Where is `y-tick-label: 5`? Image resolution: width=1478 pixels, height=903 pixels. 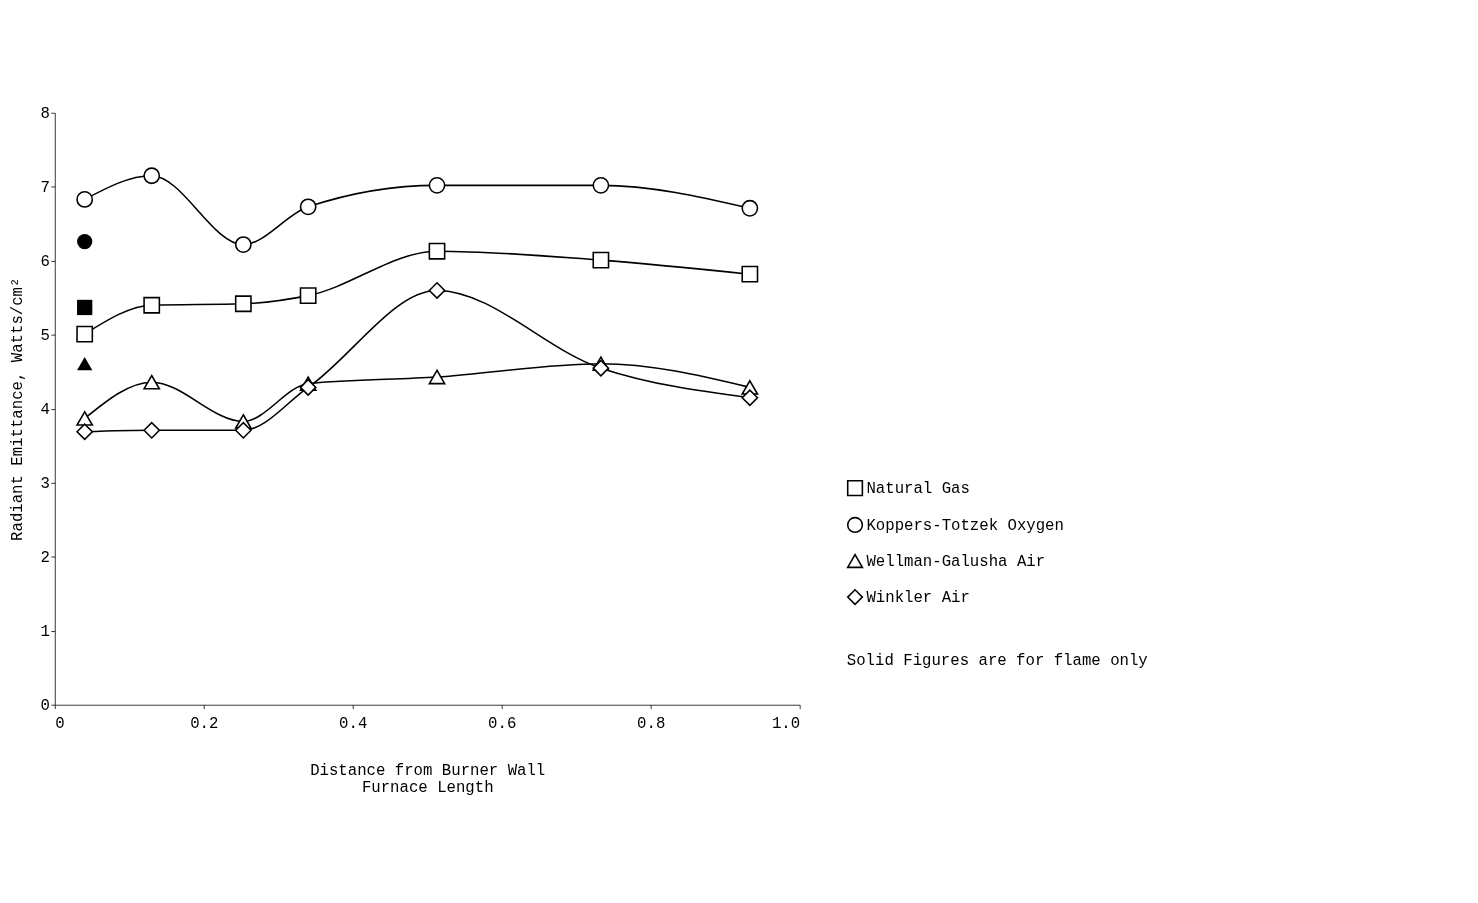 y-tick-label: 5 is located at coordinates (45, 335).